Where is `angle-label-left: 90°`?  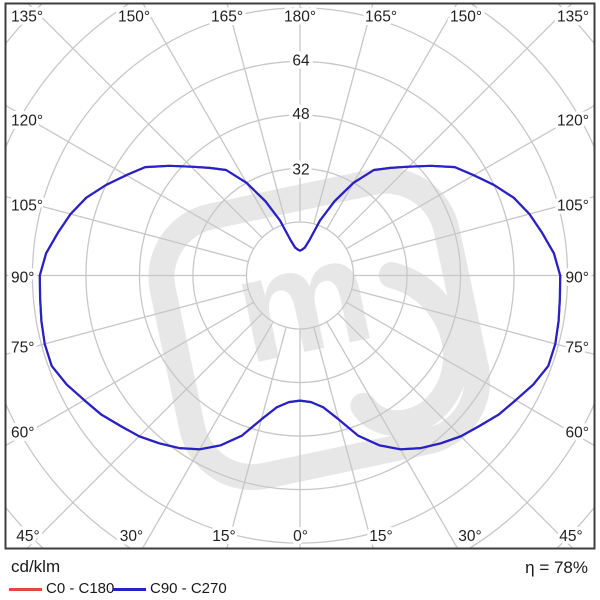
angle-label-left: 90° is located at coordinates (22, 277).